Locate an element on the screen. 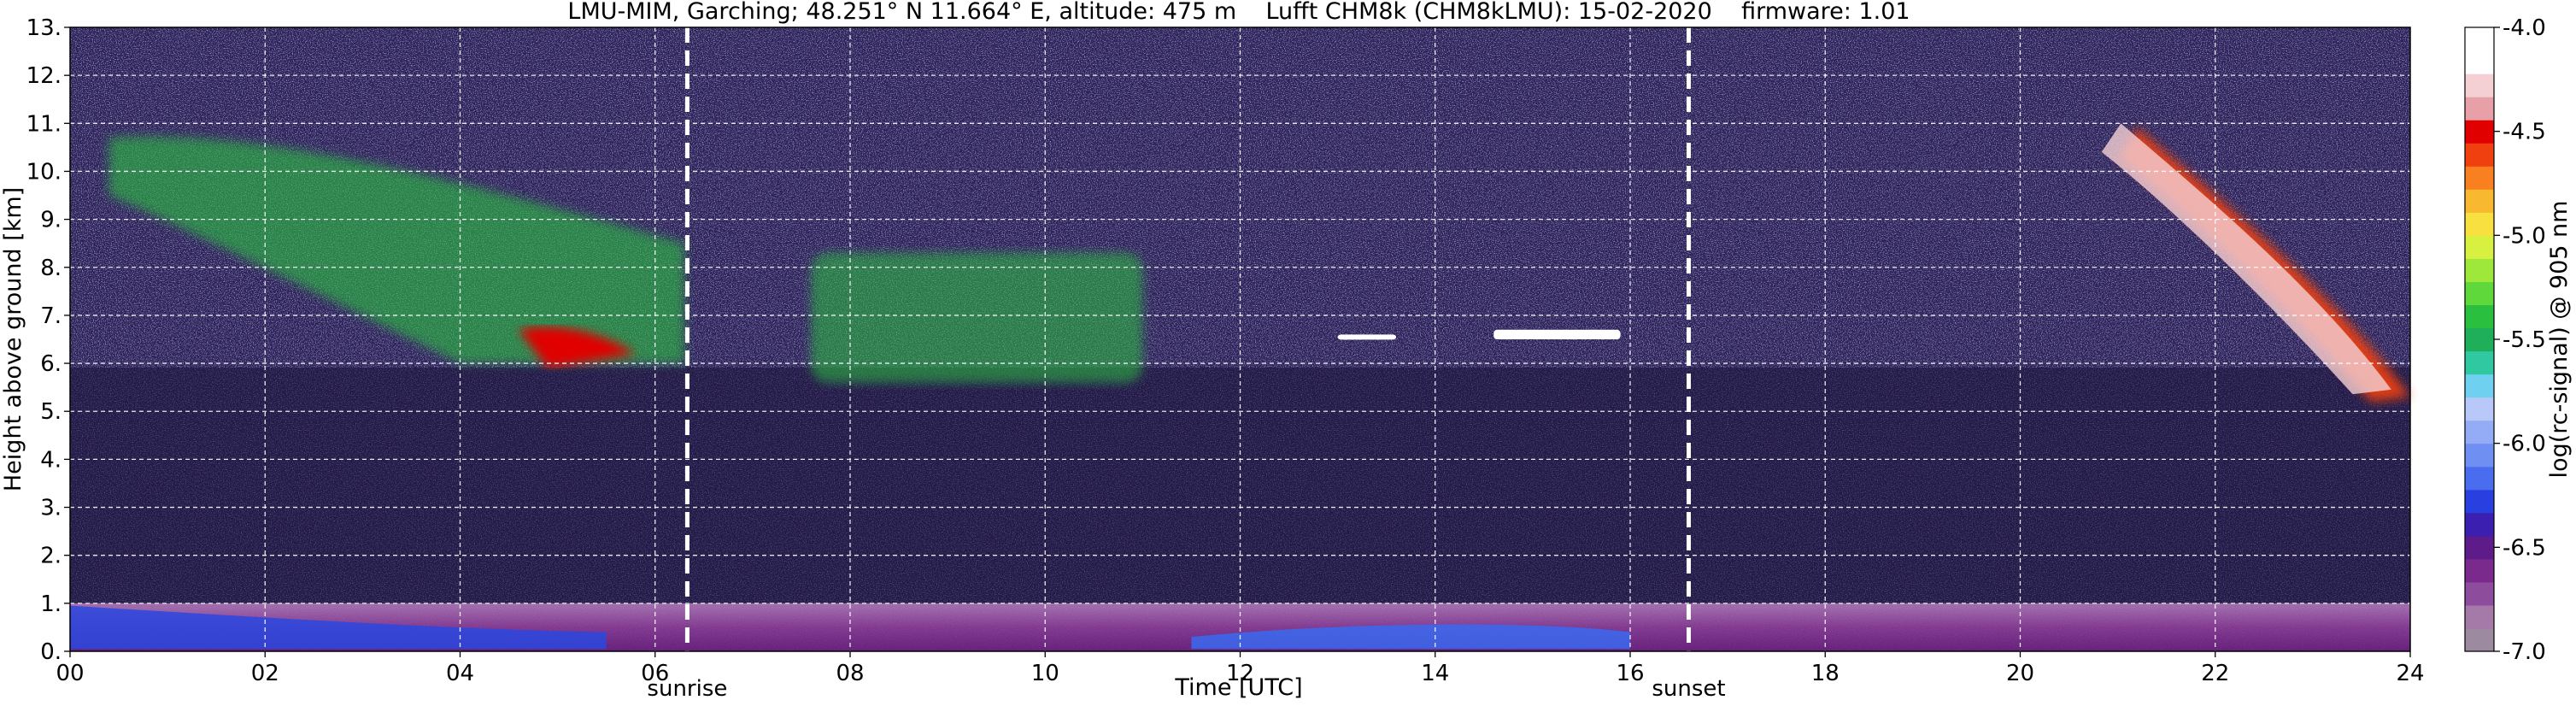  y-tick-label: 5. is located at coordinates (51, 412).